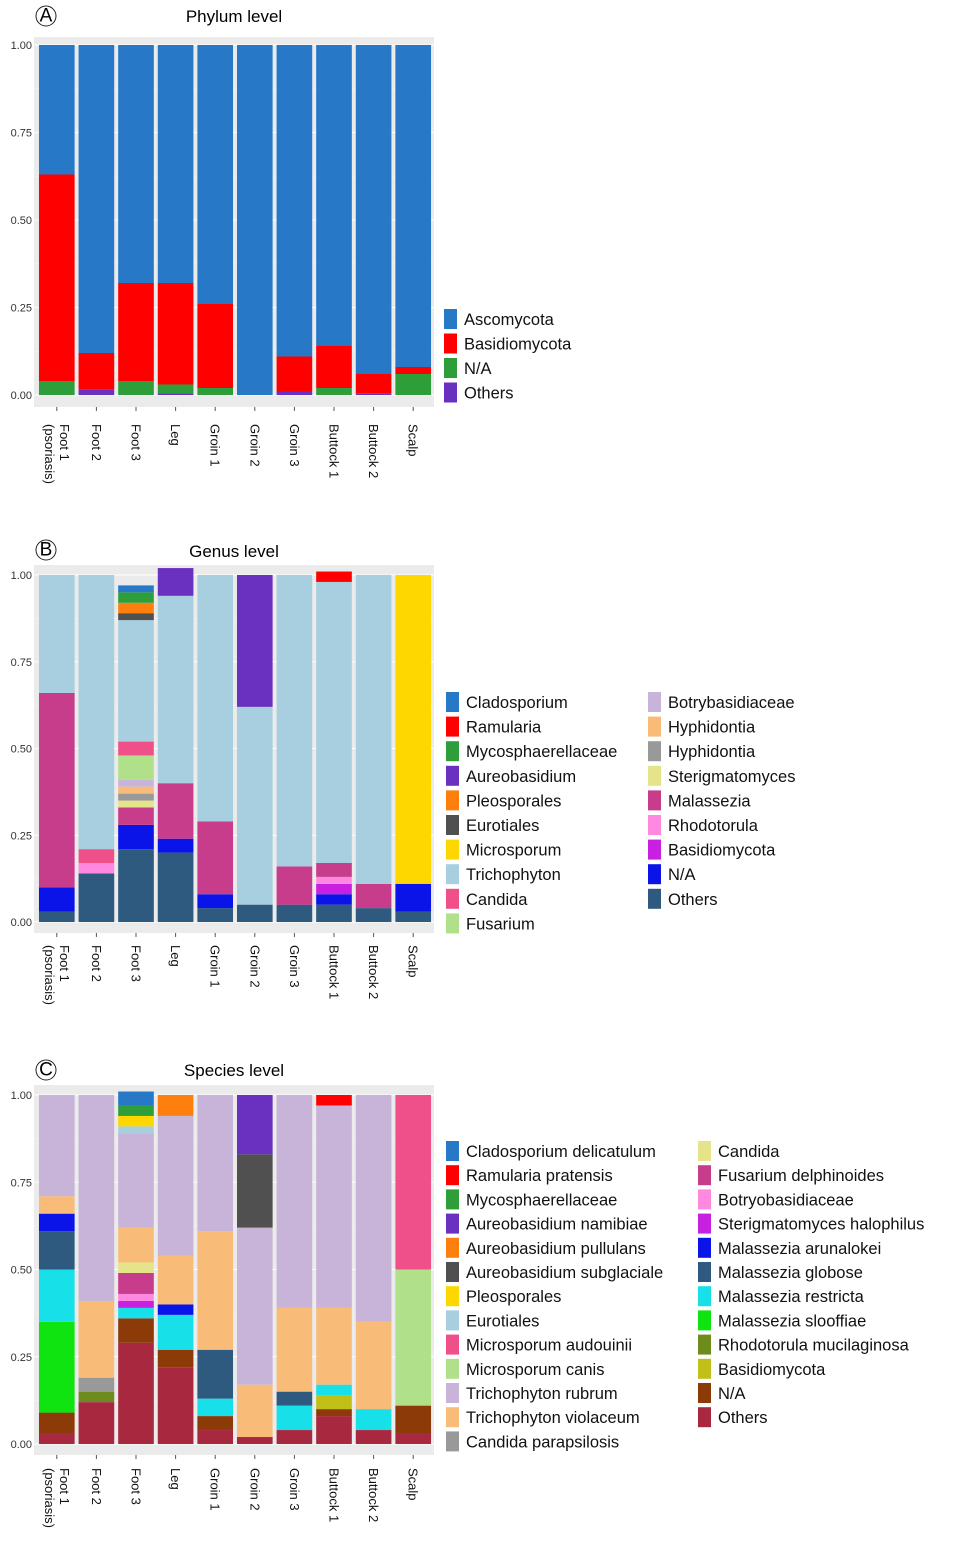  I want to click on legend-swatch-fusarium-delphinoides, so click(704, 1175).